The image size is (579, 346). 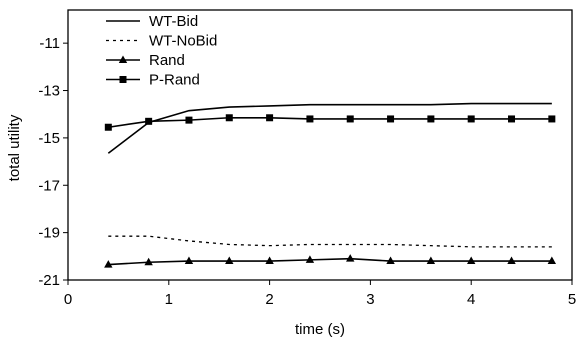 What do you see at coordinates (68, 299) in the screenshot?
I see `x-tick-label: 0` at bounding box center [68, 299].